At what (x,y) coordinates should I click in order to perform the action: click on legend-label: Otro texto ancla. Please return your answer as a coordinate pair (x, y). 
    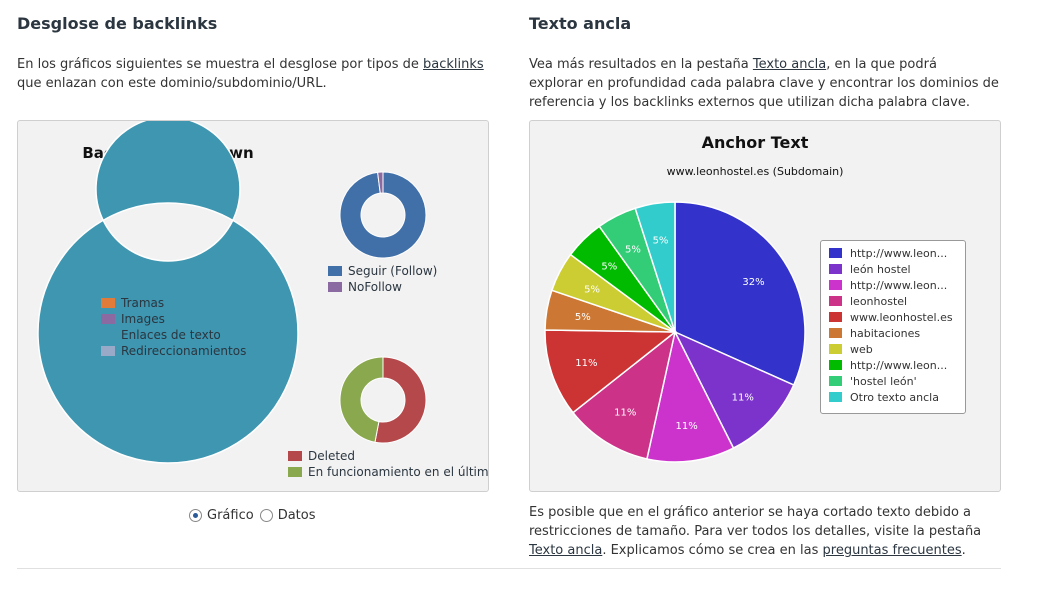
    Looking at the image, I should click on (894, 397).